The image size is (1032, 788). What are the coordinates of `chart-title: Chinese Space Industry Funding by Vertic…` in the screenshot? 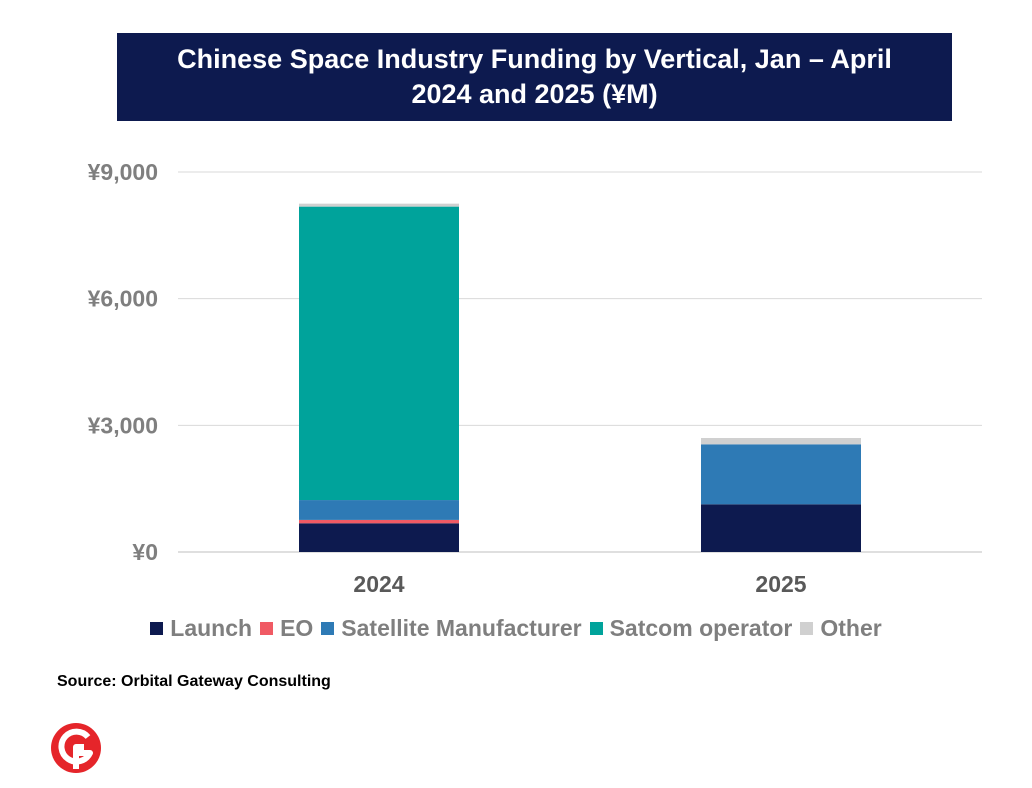 It's located at (534, 76).